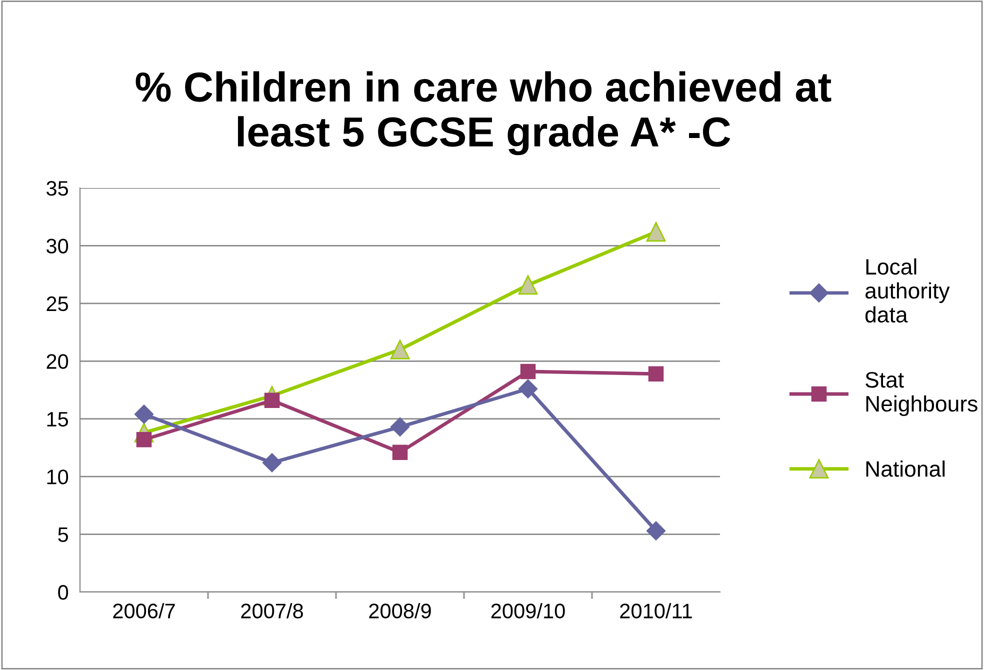  What do you see at coordinates (57, 304) in the screenshot?
I see `y-tick-label: 25` at bounding box center [57, 304].